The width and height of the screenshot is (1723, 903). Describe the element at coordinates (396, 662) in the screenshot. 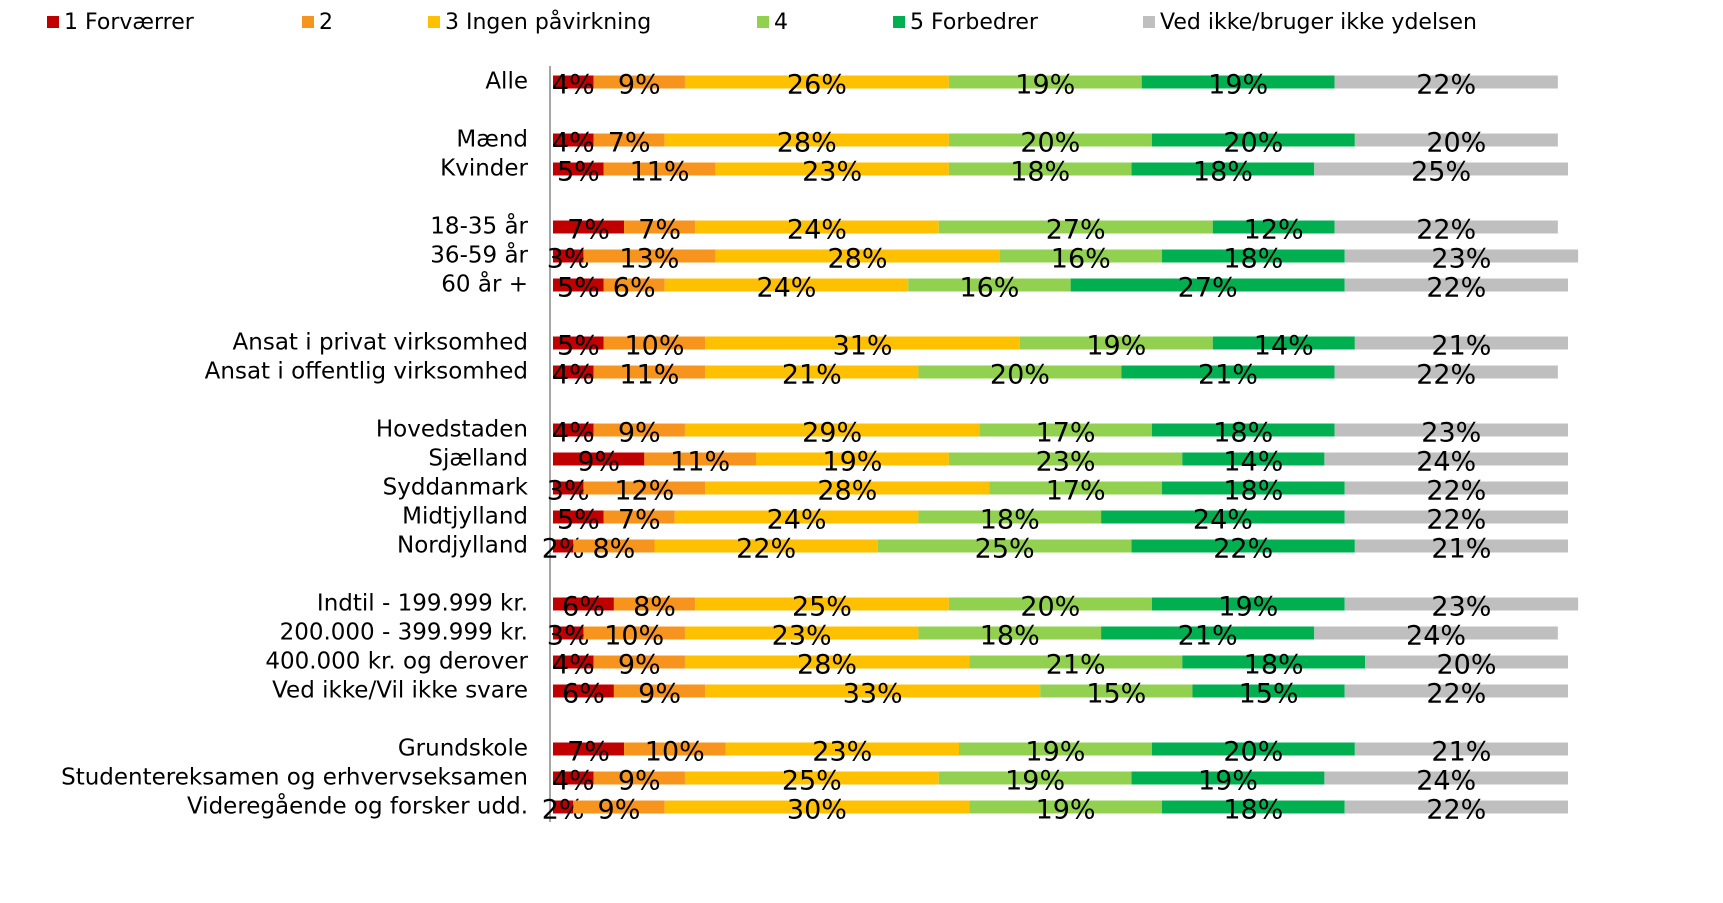

I see `category-label: 400.000 kr. og derover` at that location.